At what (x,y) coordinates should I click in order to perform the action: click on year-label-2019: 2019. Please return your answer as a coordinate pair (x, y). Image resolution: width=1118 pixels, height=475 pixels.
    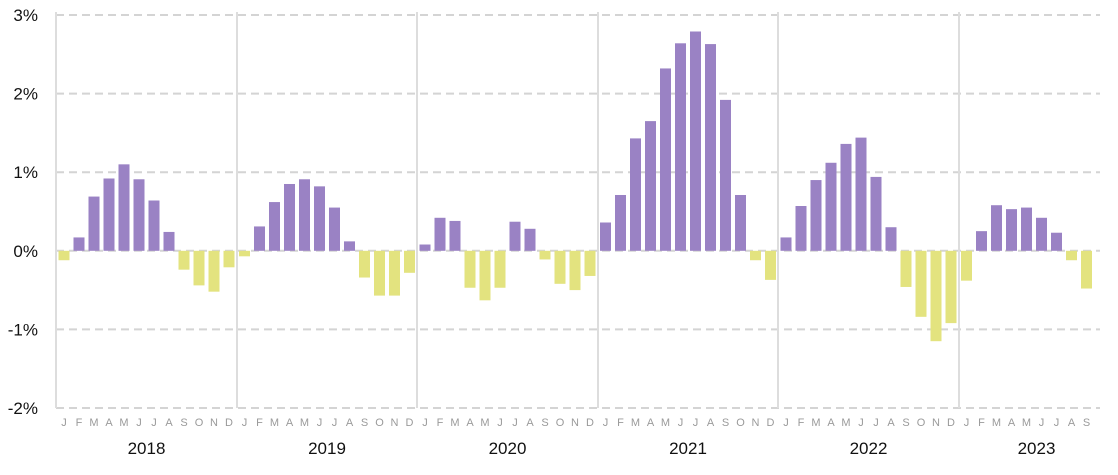
    Looking at the image, I should click on (327, 448).